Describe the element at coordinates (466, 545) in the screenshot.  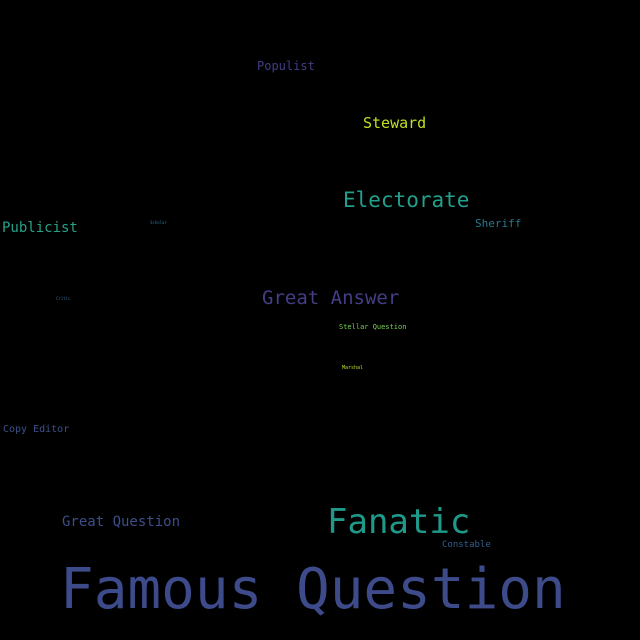
I see `word-constable: Constable` at that location.